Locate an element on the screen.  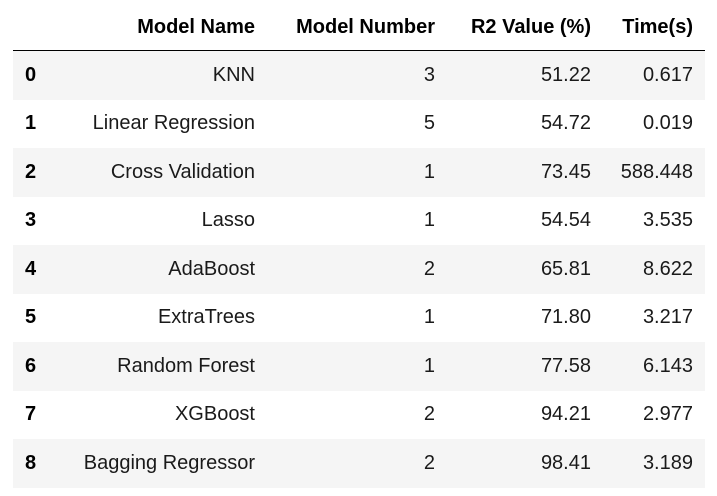
cell-r2-value: 73.45 is located at coordinates (565, 171).